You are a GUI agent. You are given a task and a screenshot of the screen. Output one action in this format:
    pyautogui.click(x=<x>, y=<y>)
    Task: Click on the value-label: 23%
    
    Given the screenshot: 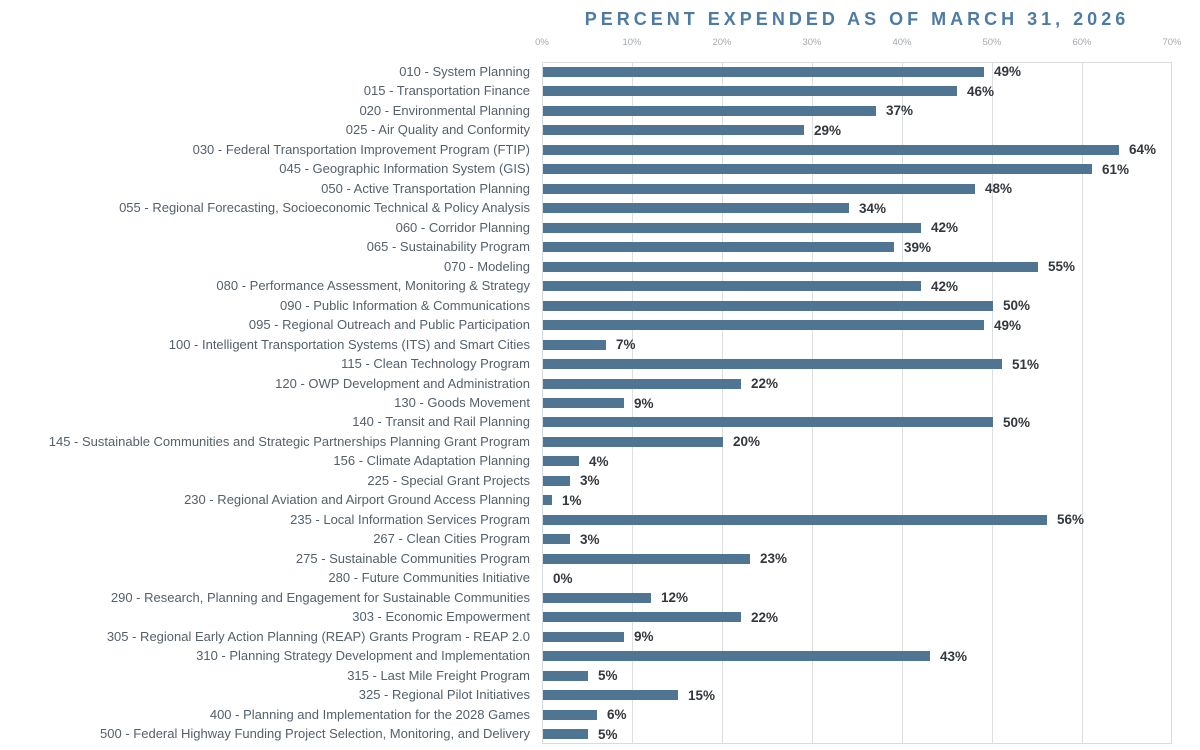 What is the action you would take?
    pyautogui.click(x=774, y=559)
    